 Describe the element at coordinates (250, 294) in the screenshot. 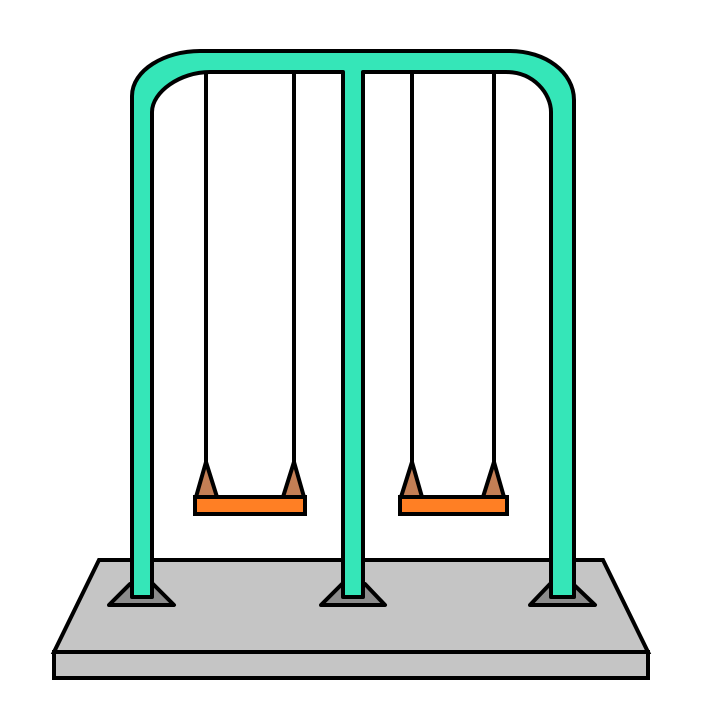

I see `left-swing` at that location.